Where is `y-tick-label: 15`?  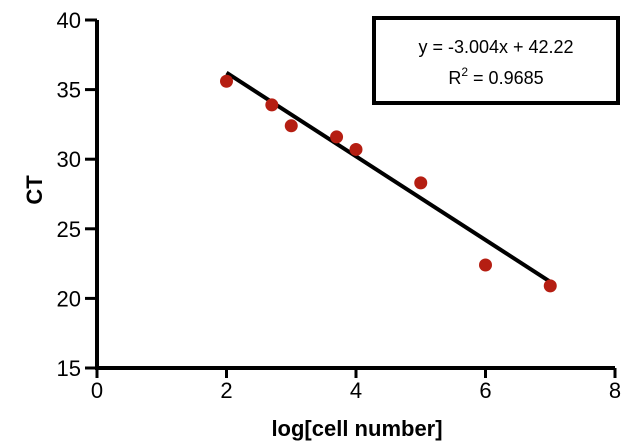
y-tick-label: 15 is located at coordinates (69, 368).